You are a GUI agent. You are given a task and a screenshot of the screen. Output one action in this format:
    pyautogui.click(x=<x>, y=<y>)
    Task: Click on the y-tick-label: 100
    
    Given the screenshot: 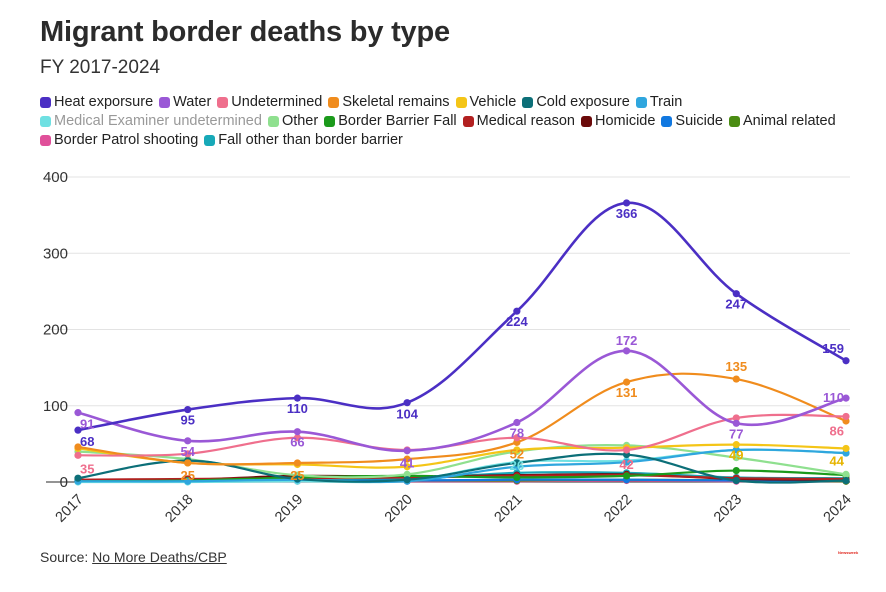 What is the action you would take?
    pyautogui.click(x=55, y=406)
    